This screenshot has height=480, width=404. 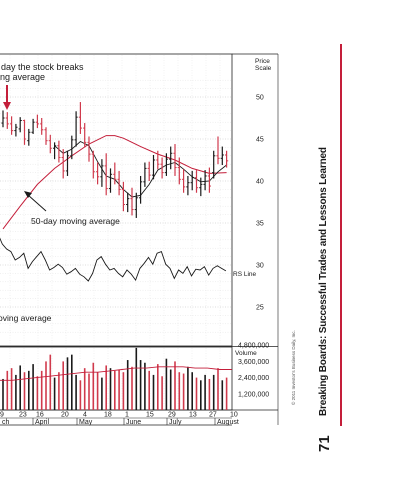 What do you see at coordinates (262, 61) in the screenshot?
I see `price-scale-title-line1: Price` at bounding box center [262, 61].